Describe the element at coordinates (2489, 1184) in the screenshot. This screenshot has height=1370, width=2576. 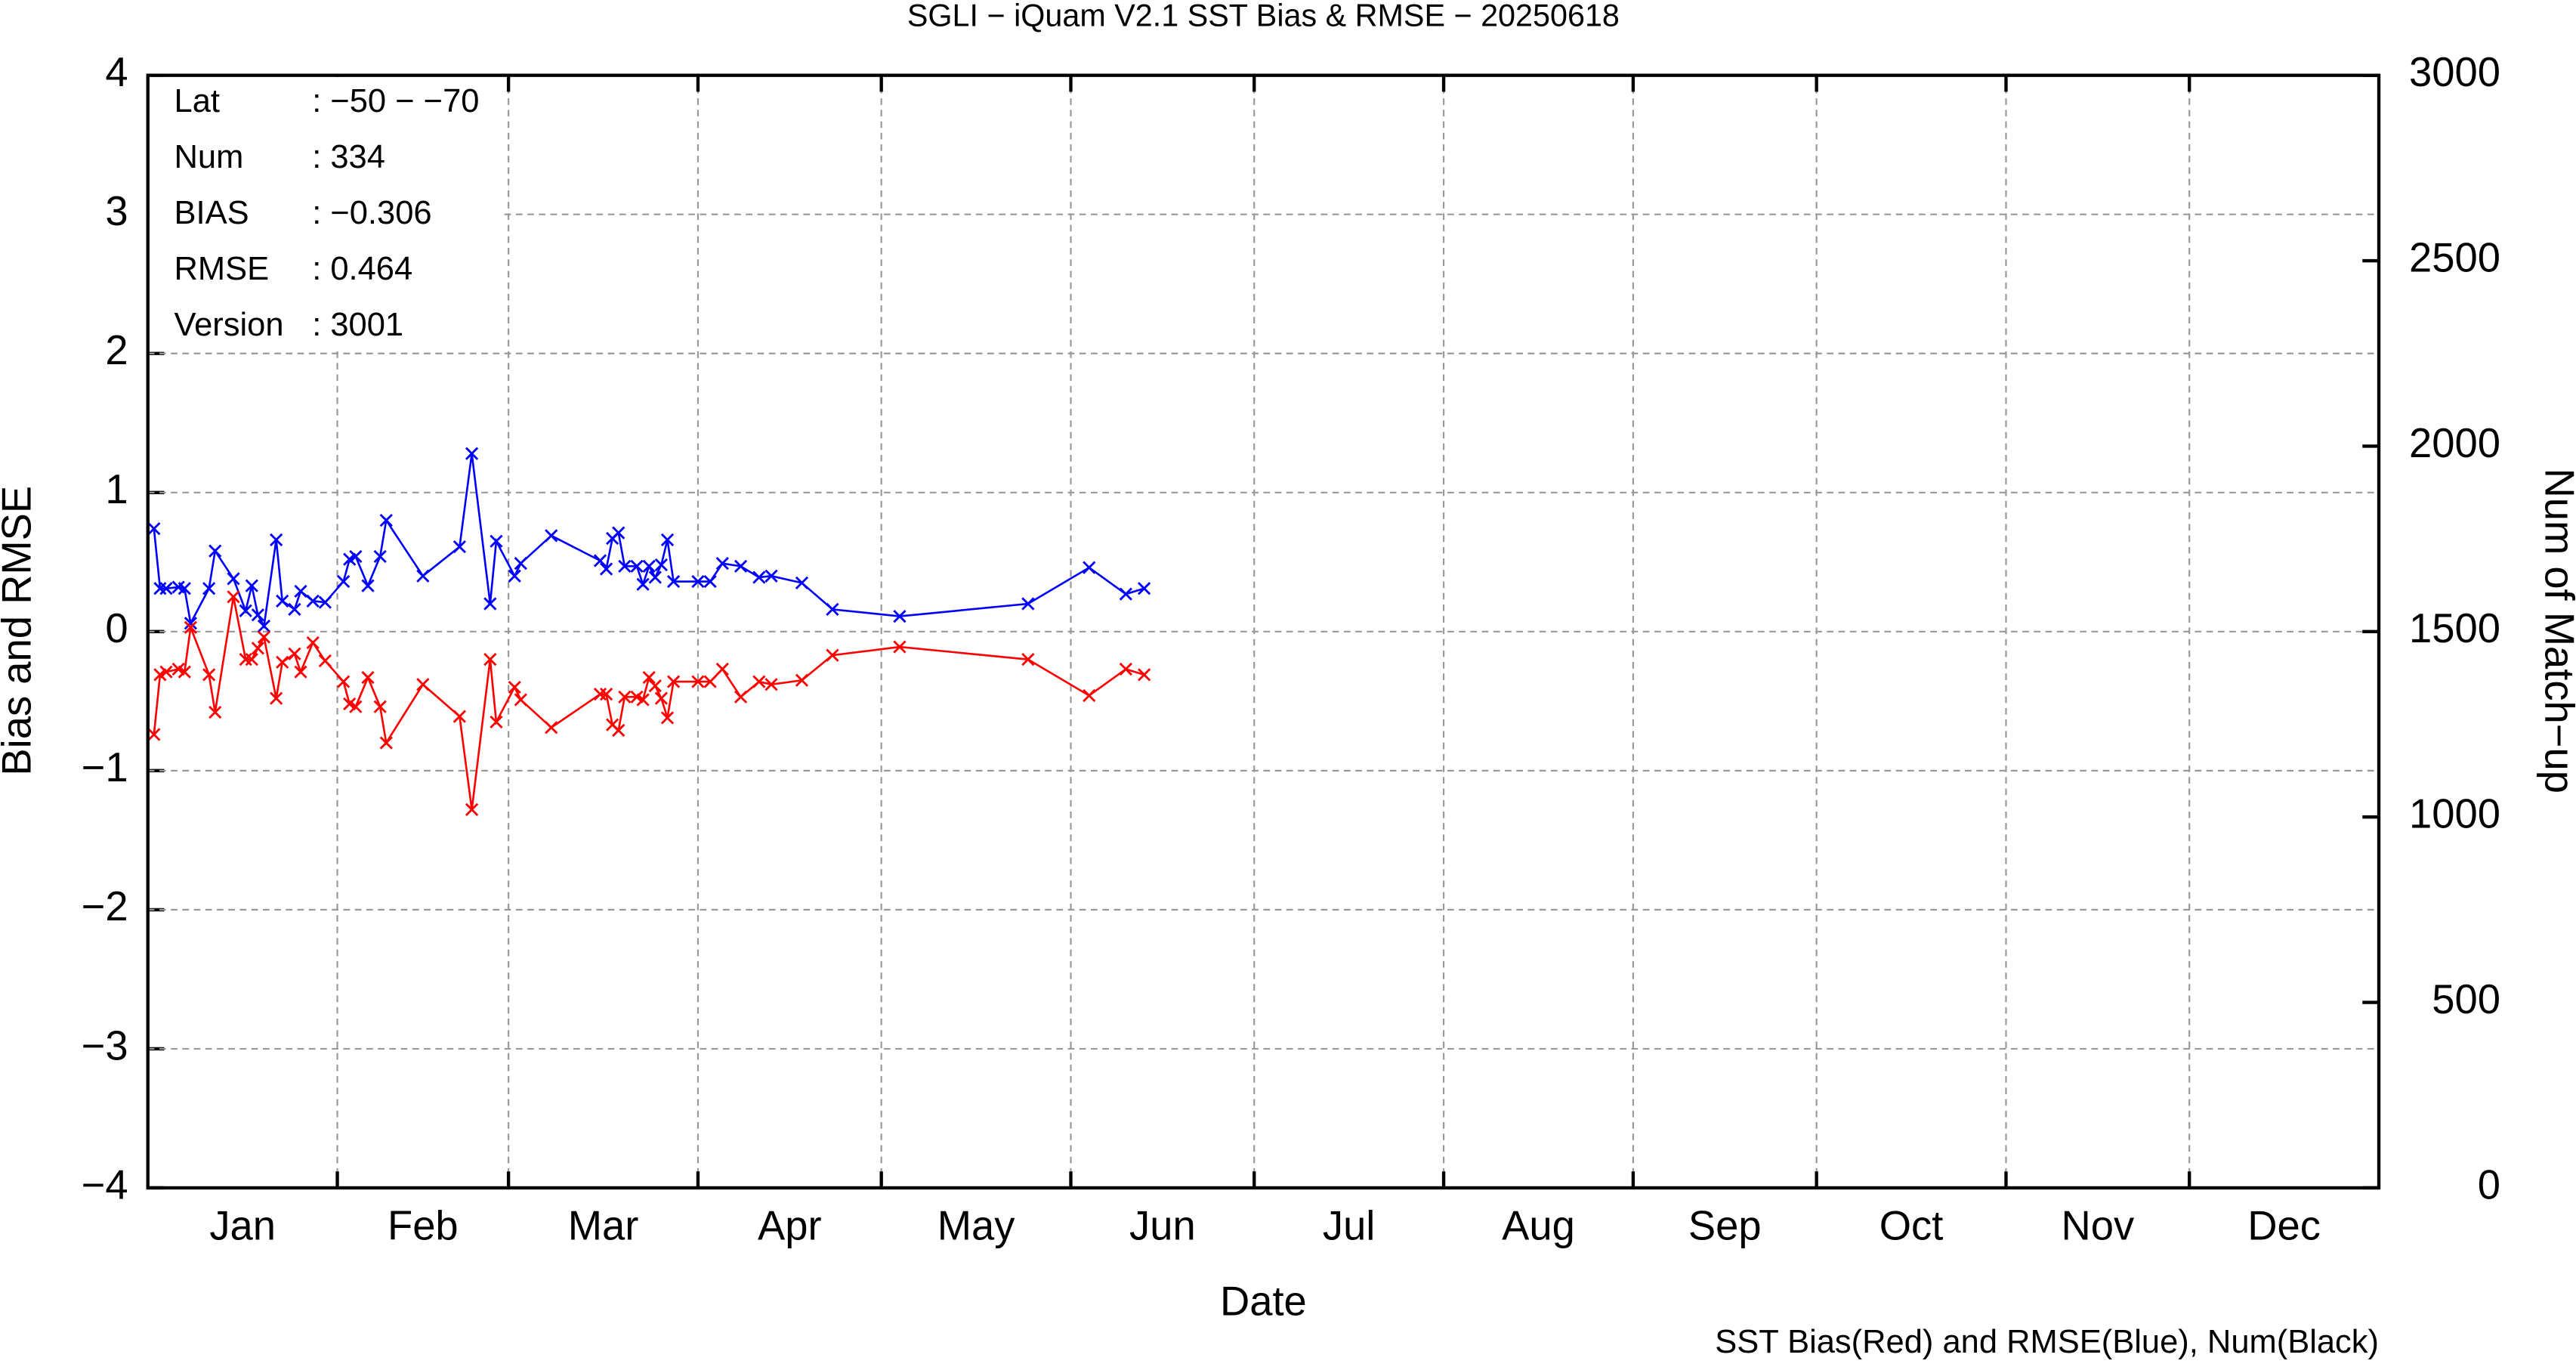
I see `y2-tick-label: 0` at that location.